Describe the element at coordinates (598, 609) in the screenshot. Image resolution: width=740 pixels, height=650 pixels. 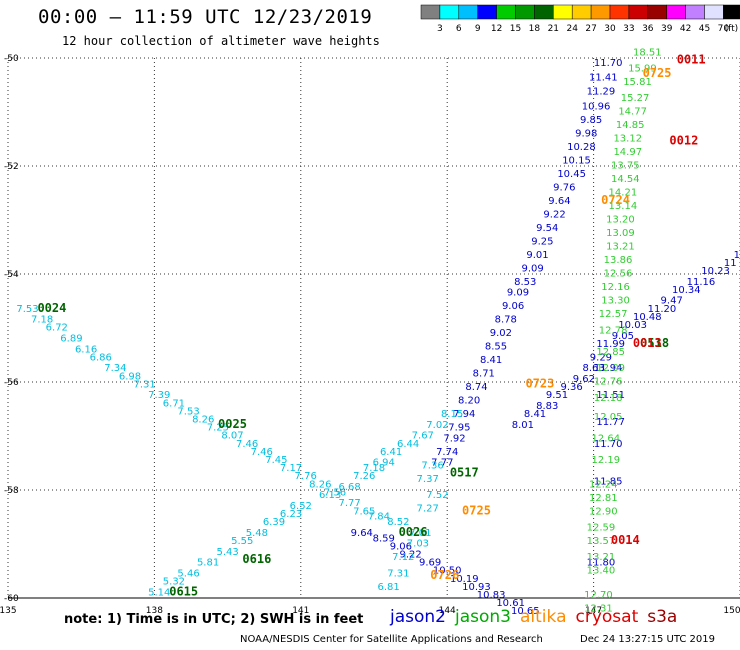
I see `jason3-point-label: 12.31` at that location.